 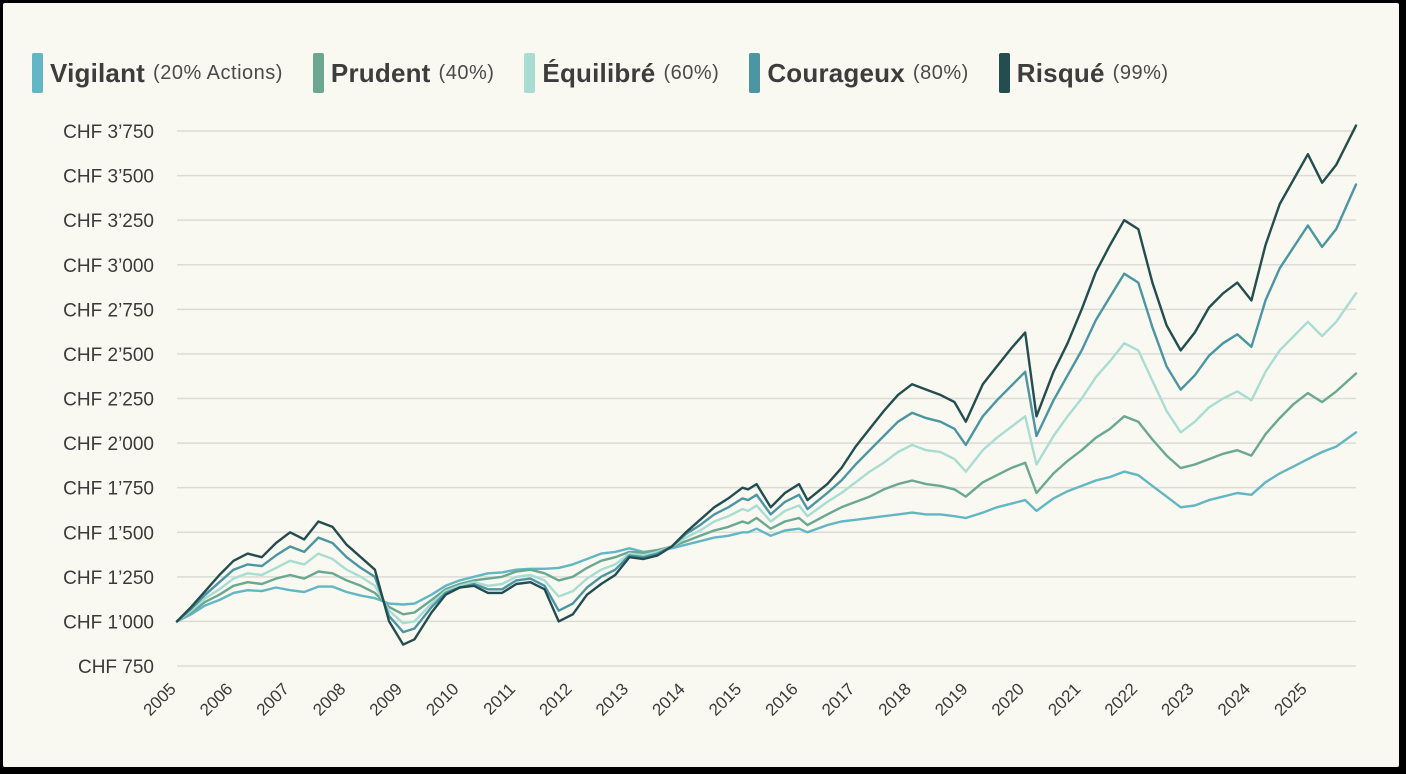 I want to click on x-tick-label: 2009, so click(x=386, y=699).